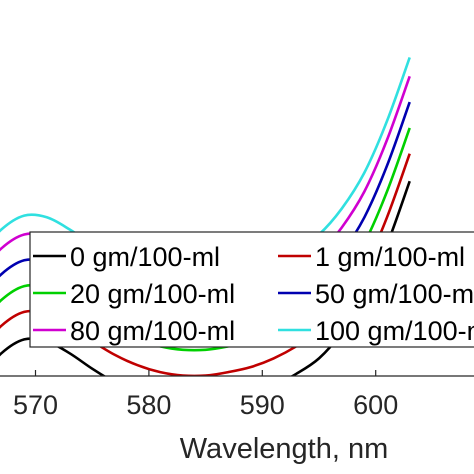 The height and width of the screenshot is (474, 474). I want to click on legend-label-2: 20 gm/100-ml, so click(152, 294).